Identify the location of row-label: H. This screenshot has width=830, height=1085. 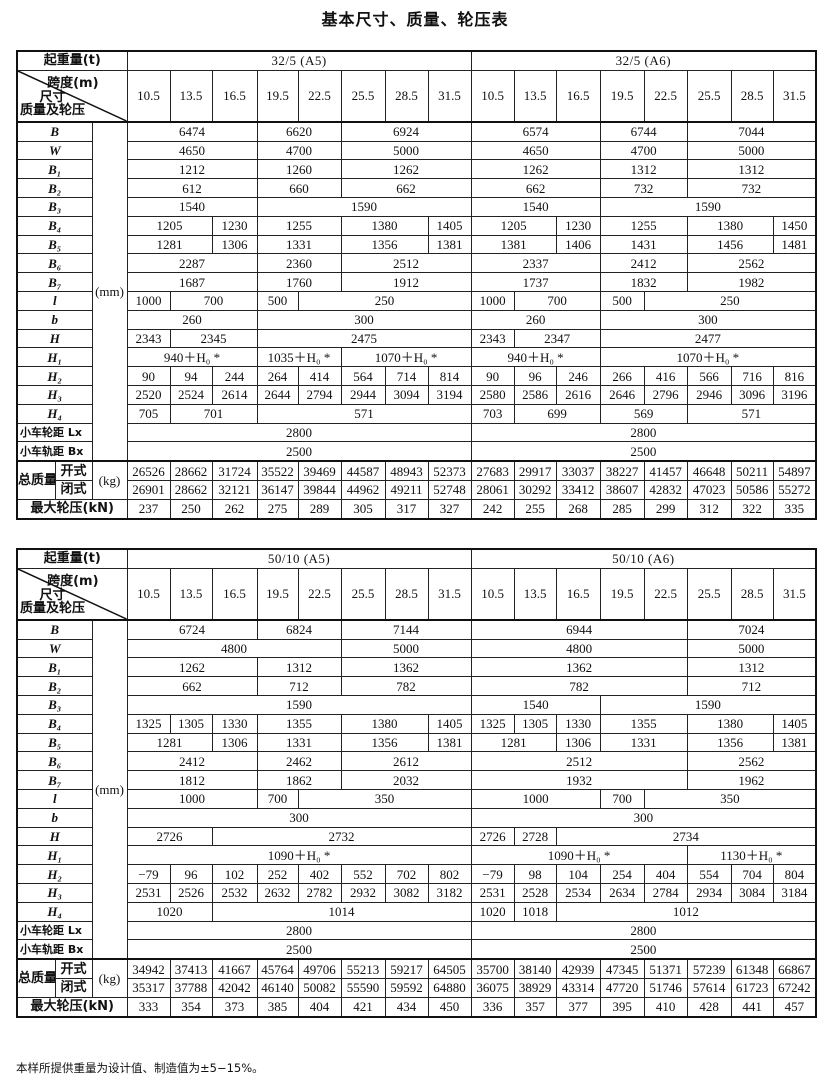
(54, 338).